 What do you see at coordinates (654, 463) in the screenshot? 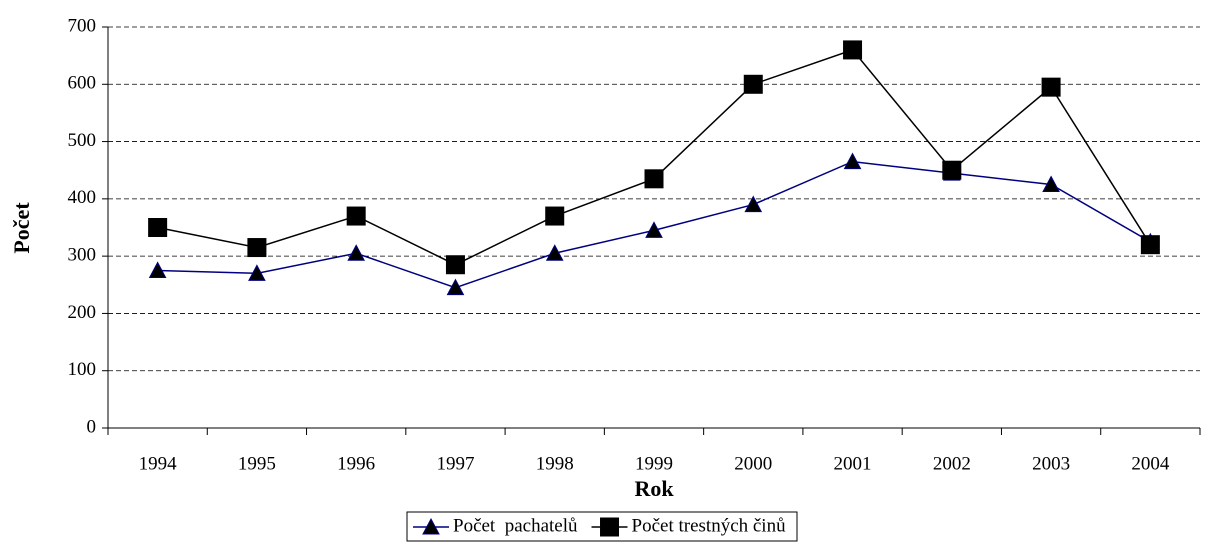
I see `x-tick-label: 1999` at bounding box center [654, 463].